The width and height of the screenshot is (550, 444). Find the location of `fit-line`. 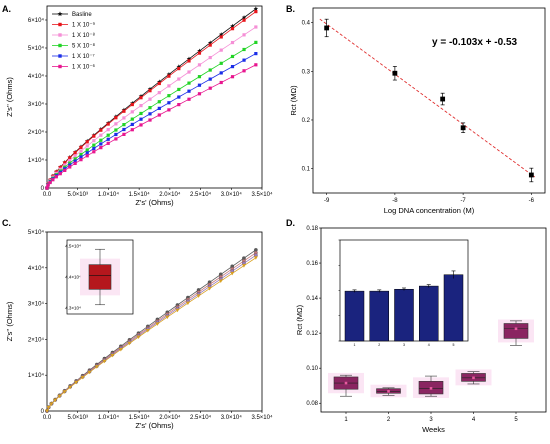

fit-line is located at coordinates (427, 98).